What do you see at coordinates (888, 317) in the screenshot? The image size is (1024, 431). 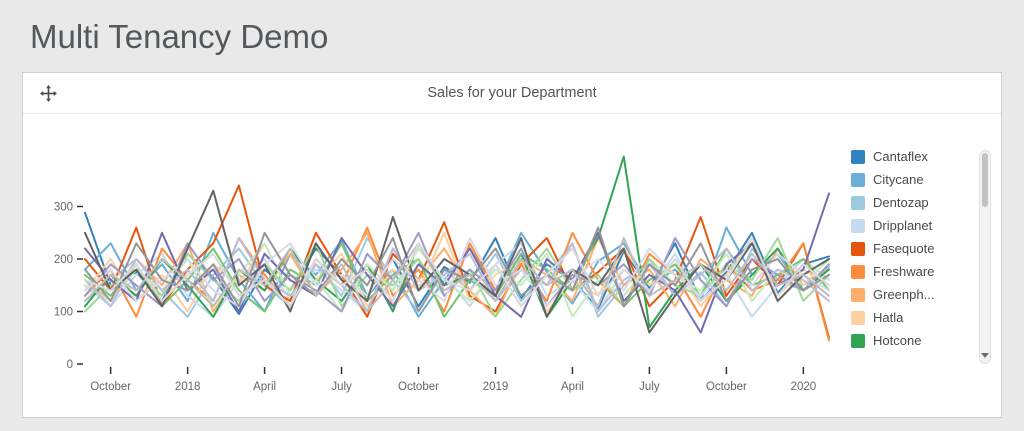 I see `legend-label: Hatla` at bounding box center [888, 317].